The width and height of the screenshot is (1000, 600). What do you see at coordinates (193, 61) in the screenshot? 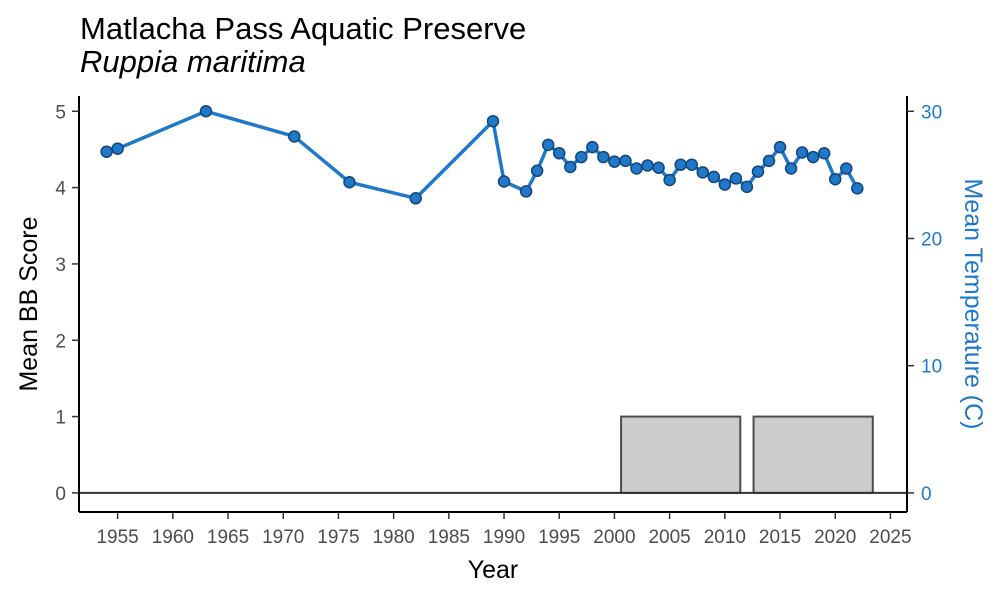
I see `chart-subtitle: Ruppia maritima` at bounding box center [193, 61].